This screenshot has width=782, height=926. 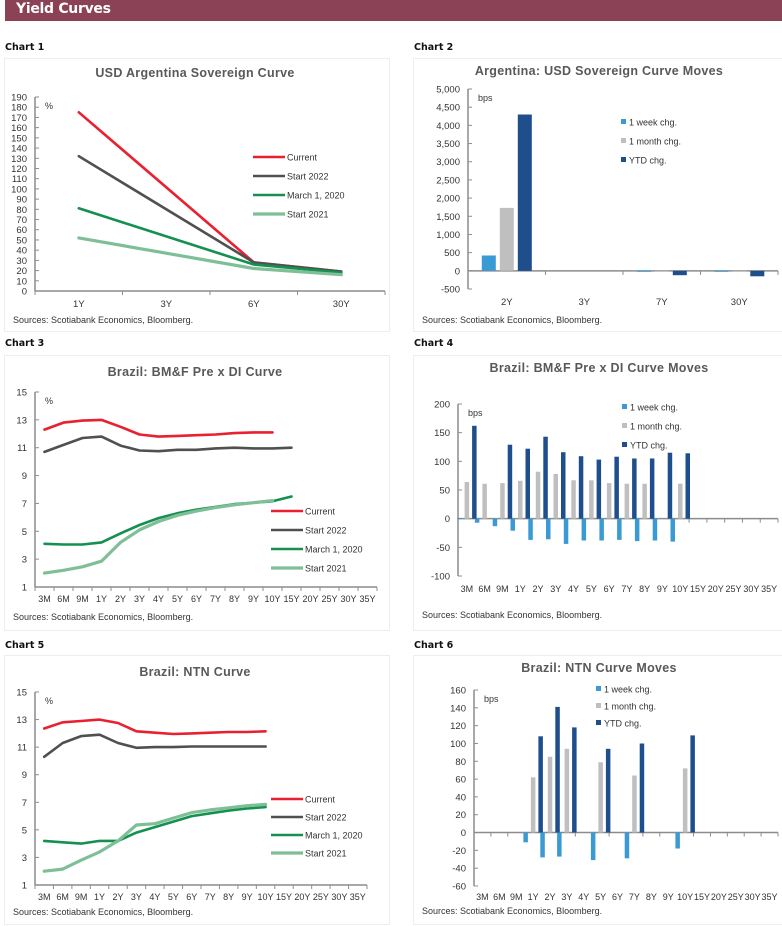 What do you see at coordinates (158, 428) in the screenshot?
I see `series-line-current` at bounding box center [158, 428].